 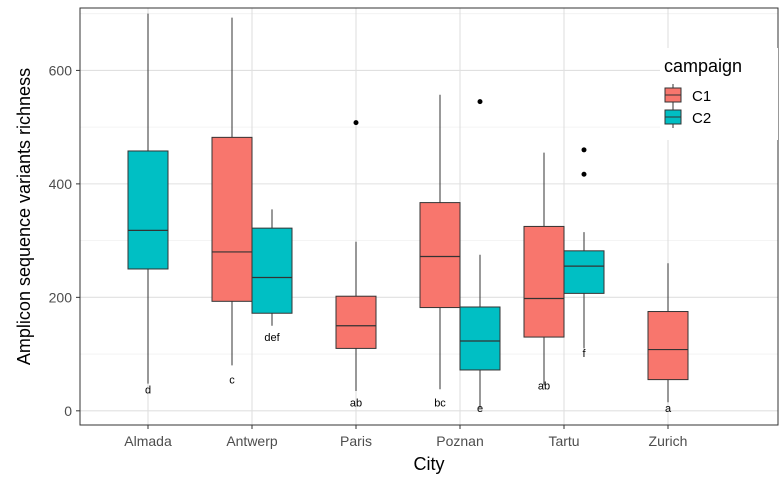 I want to click on y-axis-title: Amplicon sequence variants richness, so click(x=24, y=216).